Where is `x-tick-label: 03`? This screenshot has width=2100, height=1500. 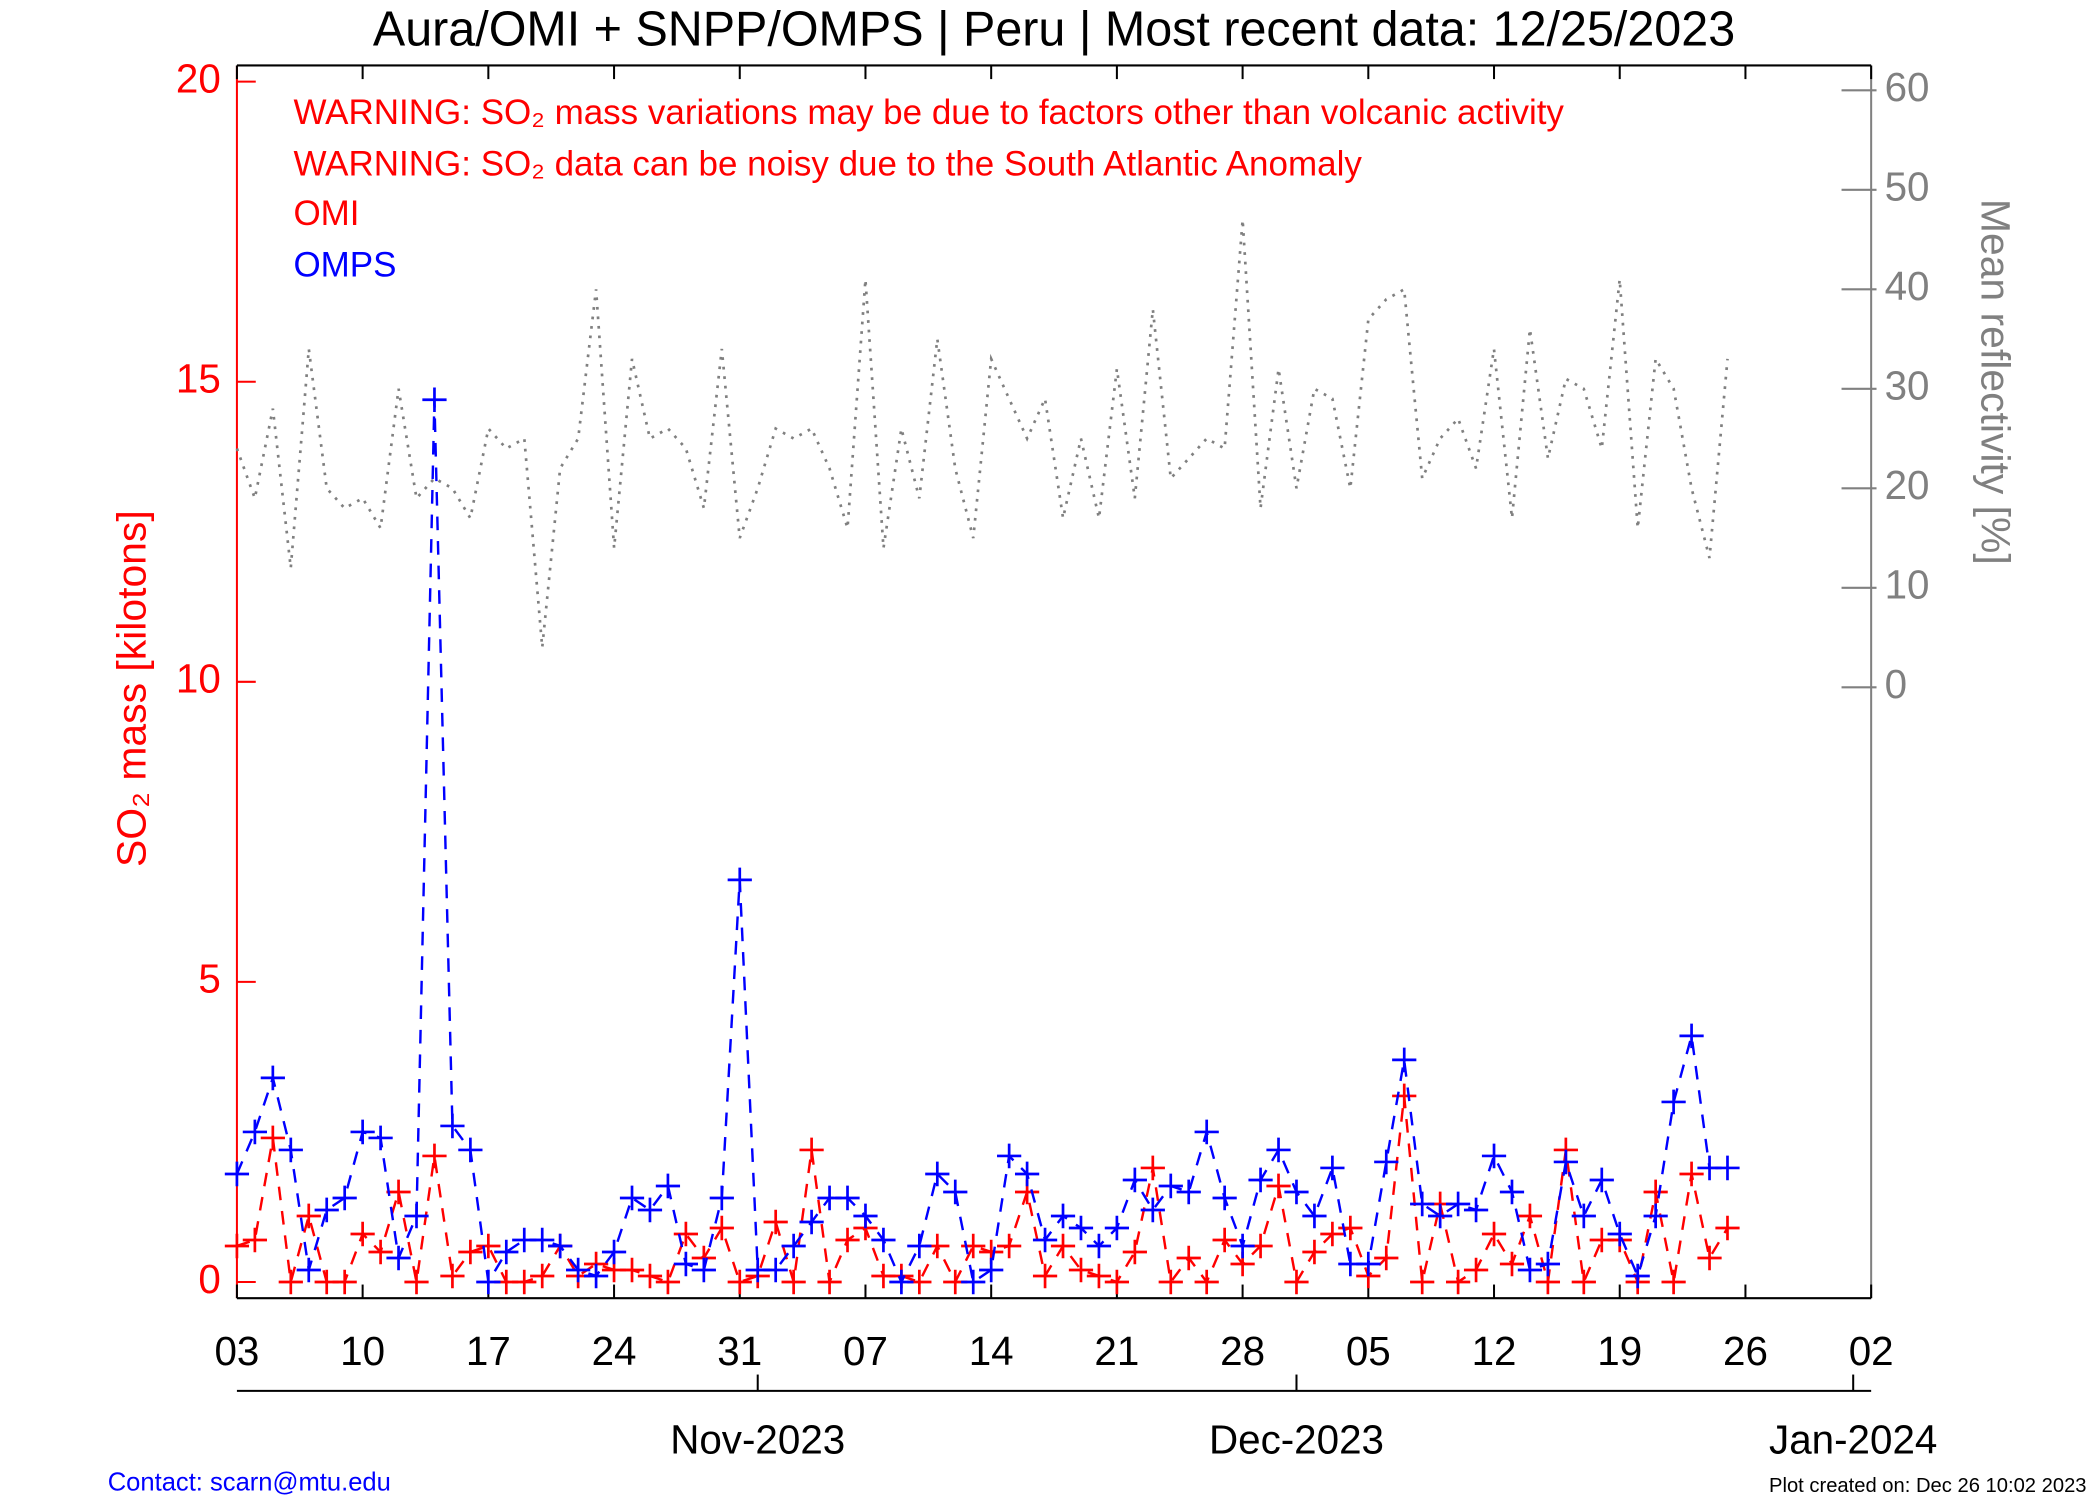
x-tick-label: 03 is located at coordinates (236, 1351).